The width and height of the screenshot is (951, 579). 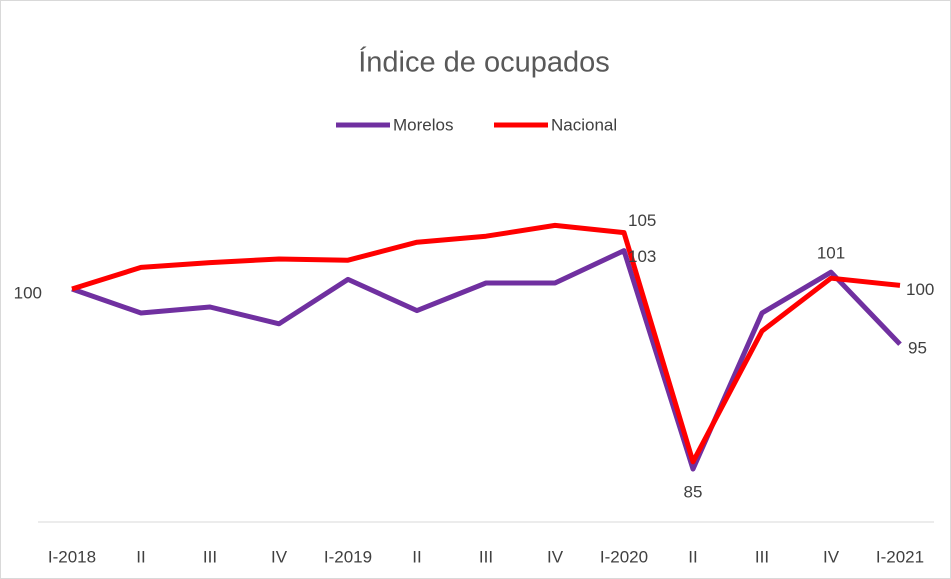 What do you see at coordinates (917, 348) in the screenshot?
I see `data-label: 95` at bounding box center [917, 348].